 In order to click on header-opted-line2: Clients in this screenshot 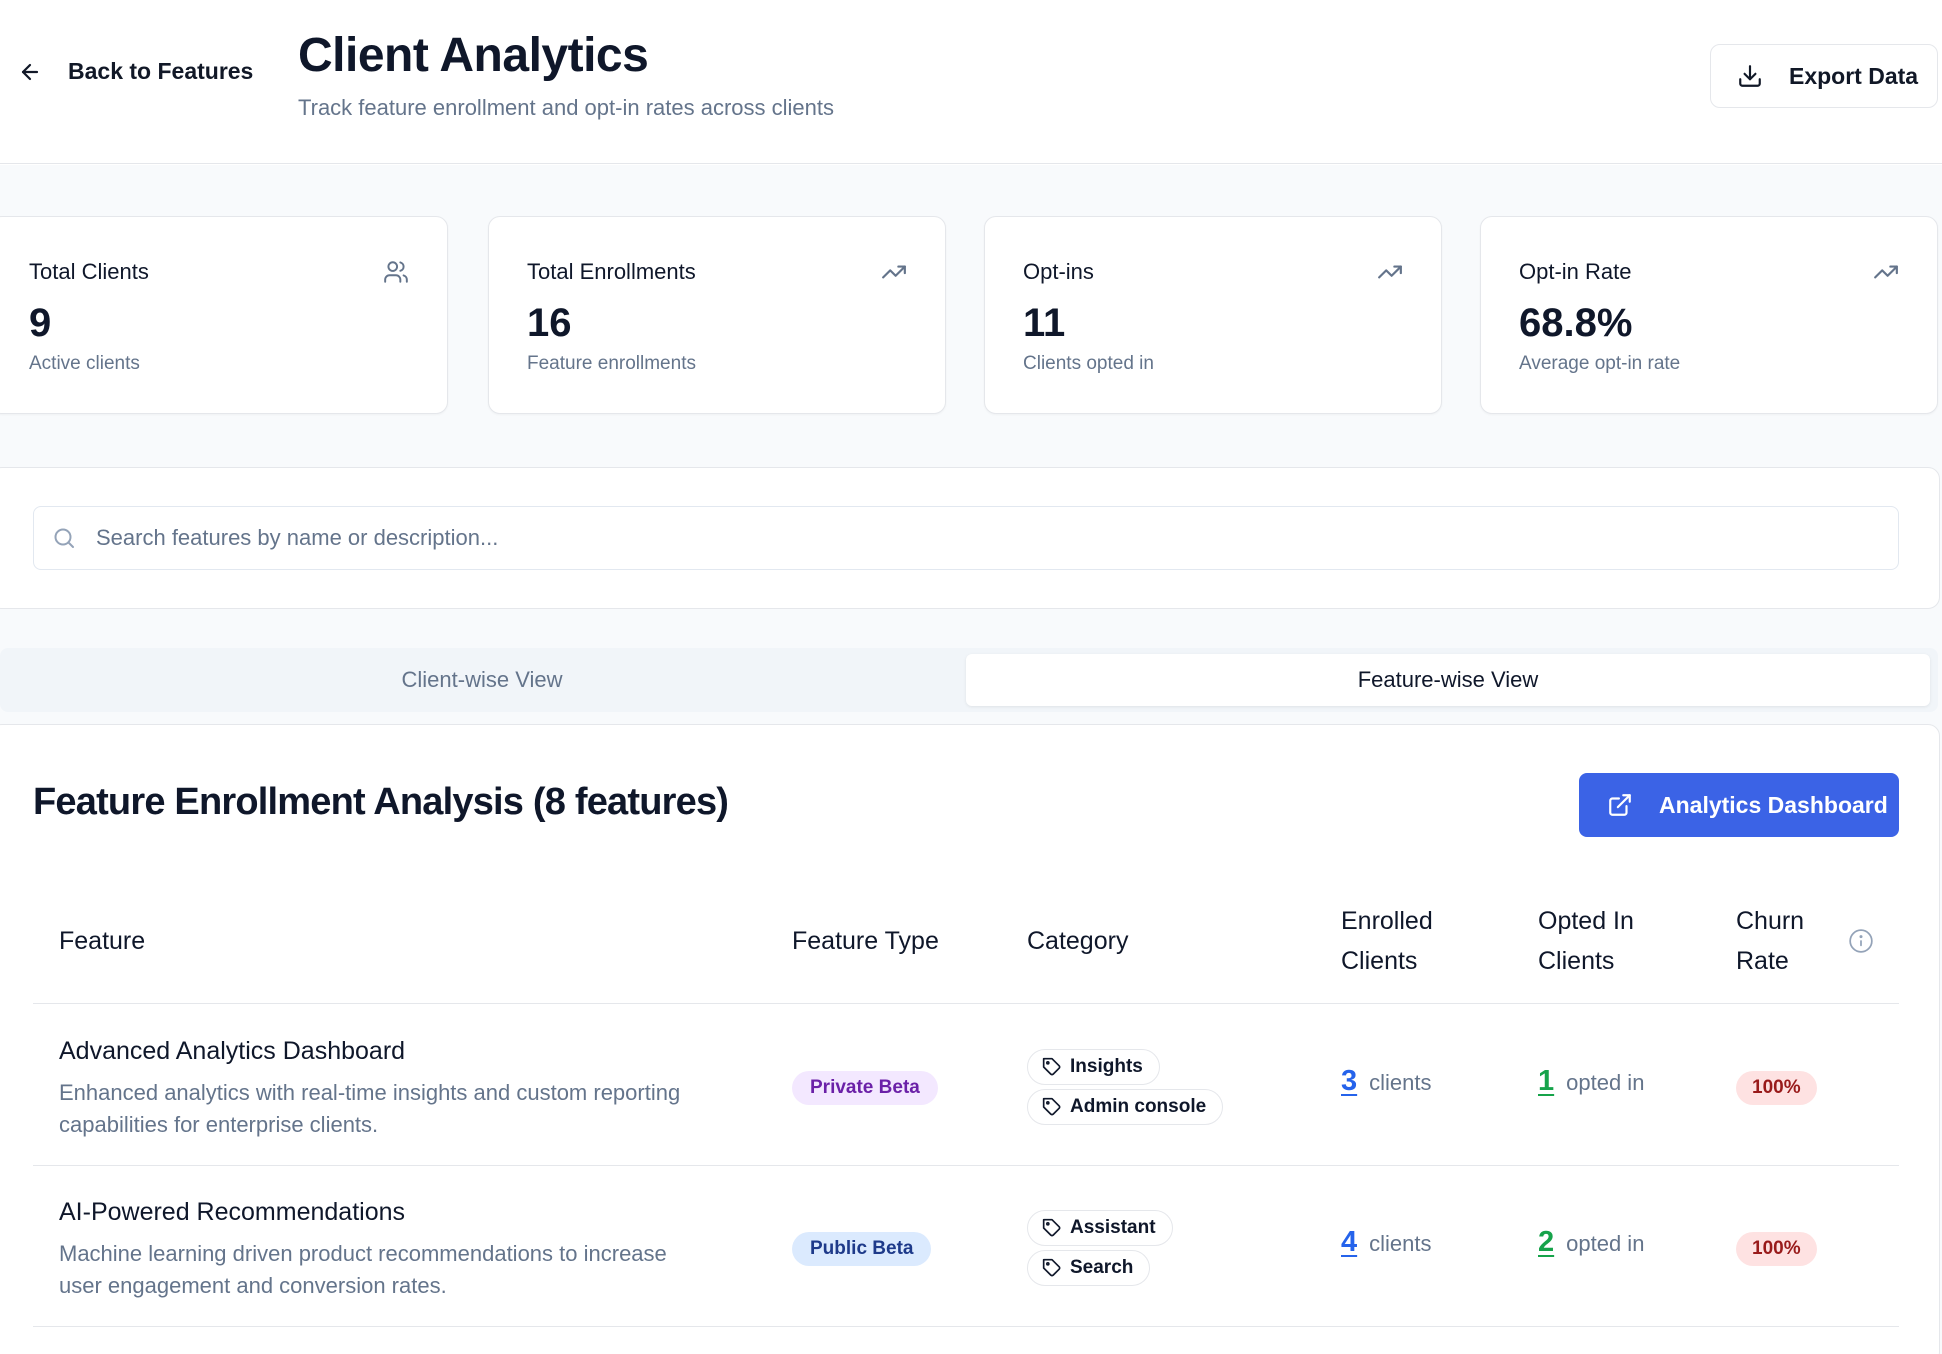, I will do `click(1576, 961)`.